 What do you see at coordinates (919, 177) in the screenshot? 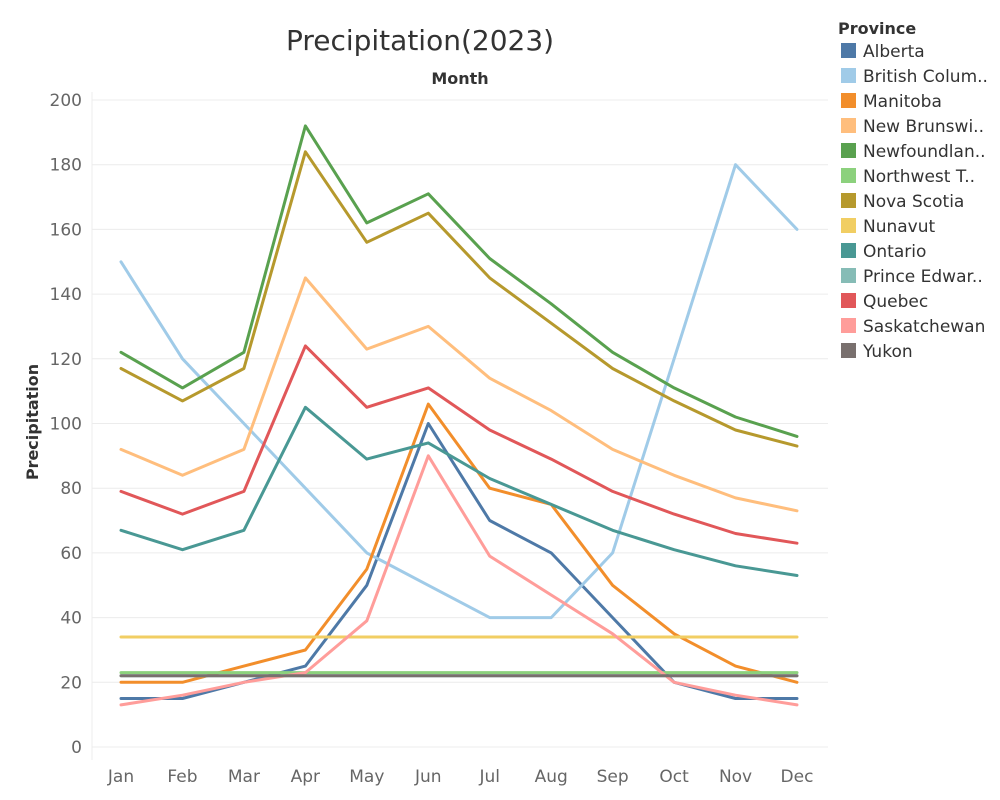
I see `legend-label-northwest-territories: Northwest T..` at bounding box center [919, 177].